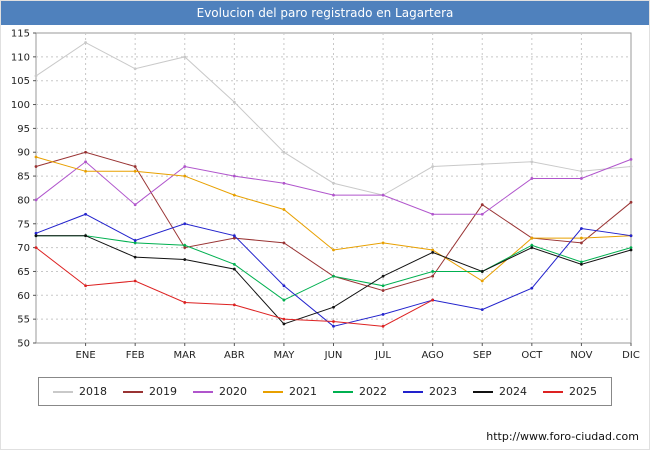 This screenshot has height=450, width=650. Describe the element at coordinates (430, 391) in the screenshot. I see `legend-item-2023: 2023` at that location.